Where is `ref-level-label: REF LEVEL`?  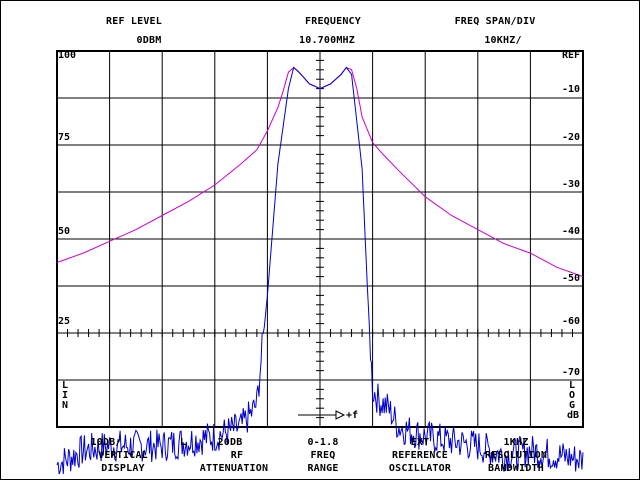
ref-level-label: REF LEVEL is located at coordinates (134, 21).